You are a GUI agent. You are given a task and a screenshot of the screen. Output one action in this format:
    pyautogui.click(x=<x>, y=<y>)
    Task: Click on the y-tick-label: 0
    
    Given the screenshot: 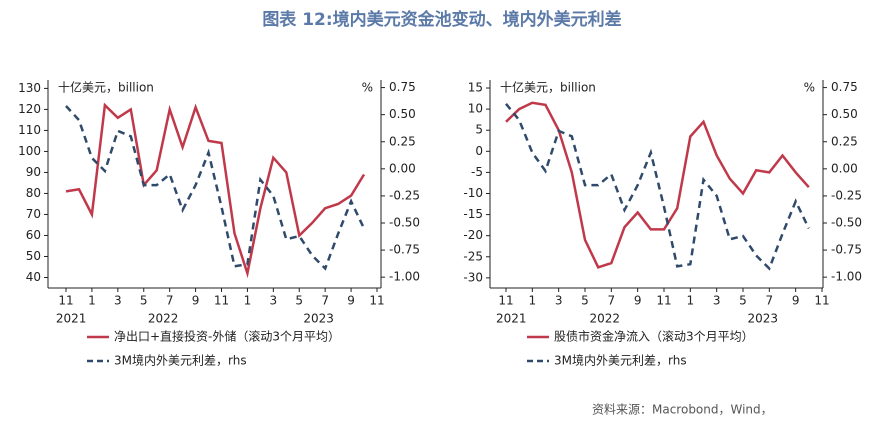 What is the action you would take?
    pyautogui.click(x=479, y=151)
    